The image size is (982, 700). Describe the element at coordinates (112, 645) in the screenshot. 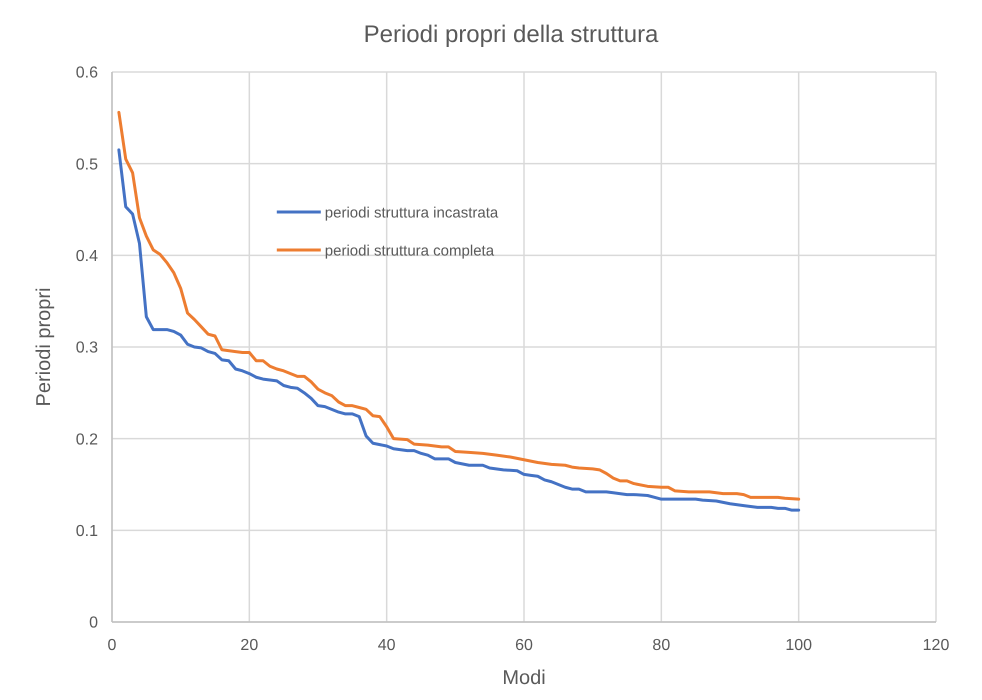

I see `x-tick-label: 0` at that location.